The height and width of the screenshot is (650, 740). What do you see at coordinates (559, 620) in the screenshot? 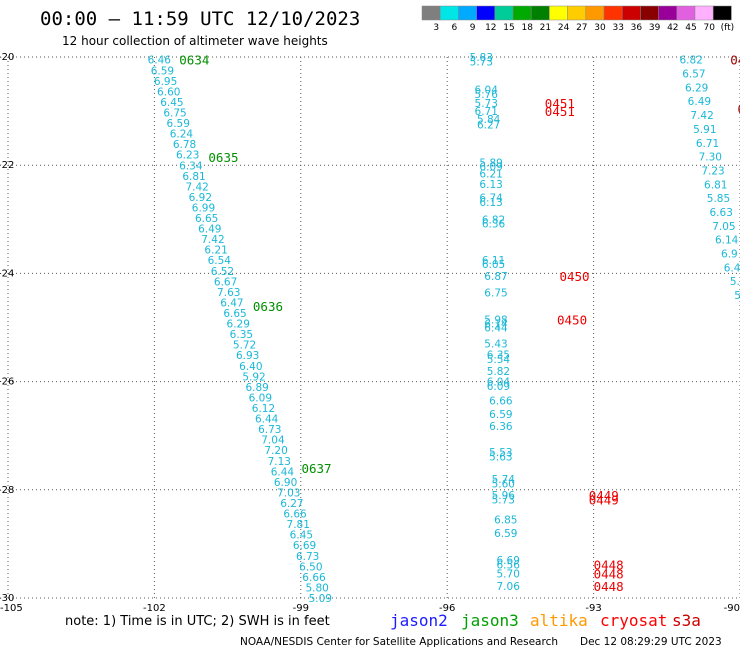
I see `satellite-legend-altika: altika` at bounding box center [559, 620].